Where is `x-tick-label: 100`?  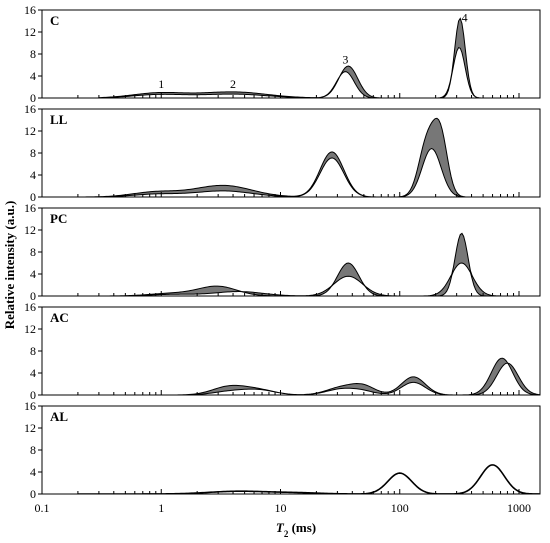
x-tick-label: 100 is located at coordinates (400, 508).